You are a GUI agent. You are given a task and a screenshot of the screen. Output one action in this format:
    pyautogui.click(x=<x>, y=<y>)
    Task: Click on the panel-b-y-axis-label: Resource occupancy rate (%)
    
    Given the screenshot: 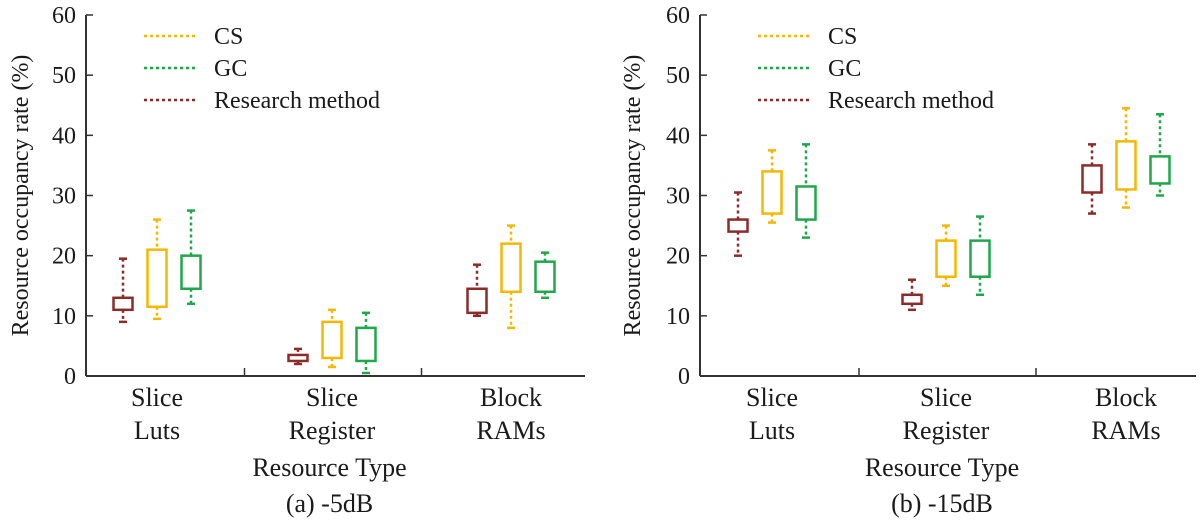 What is the action you would take?
    pyautogui.click(x=633, y=196)
    